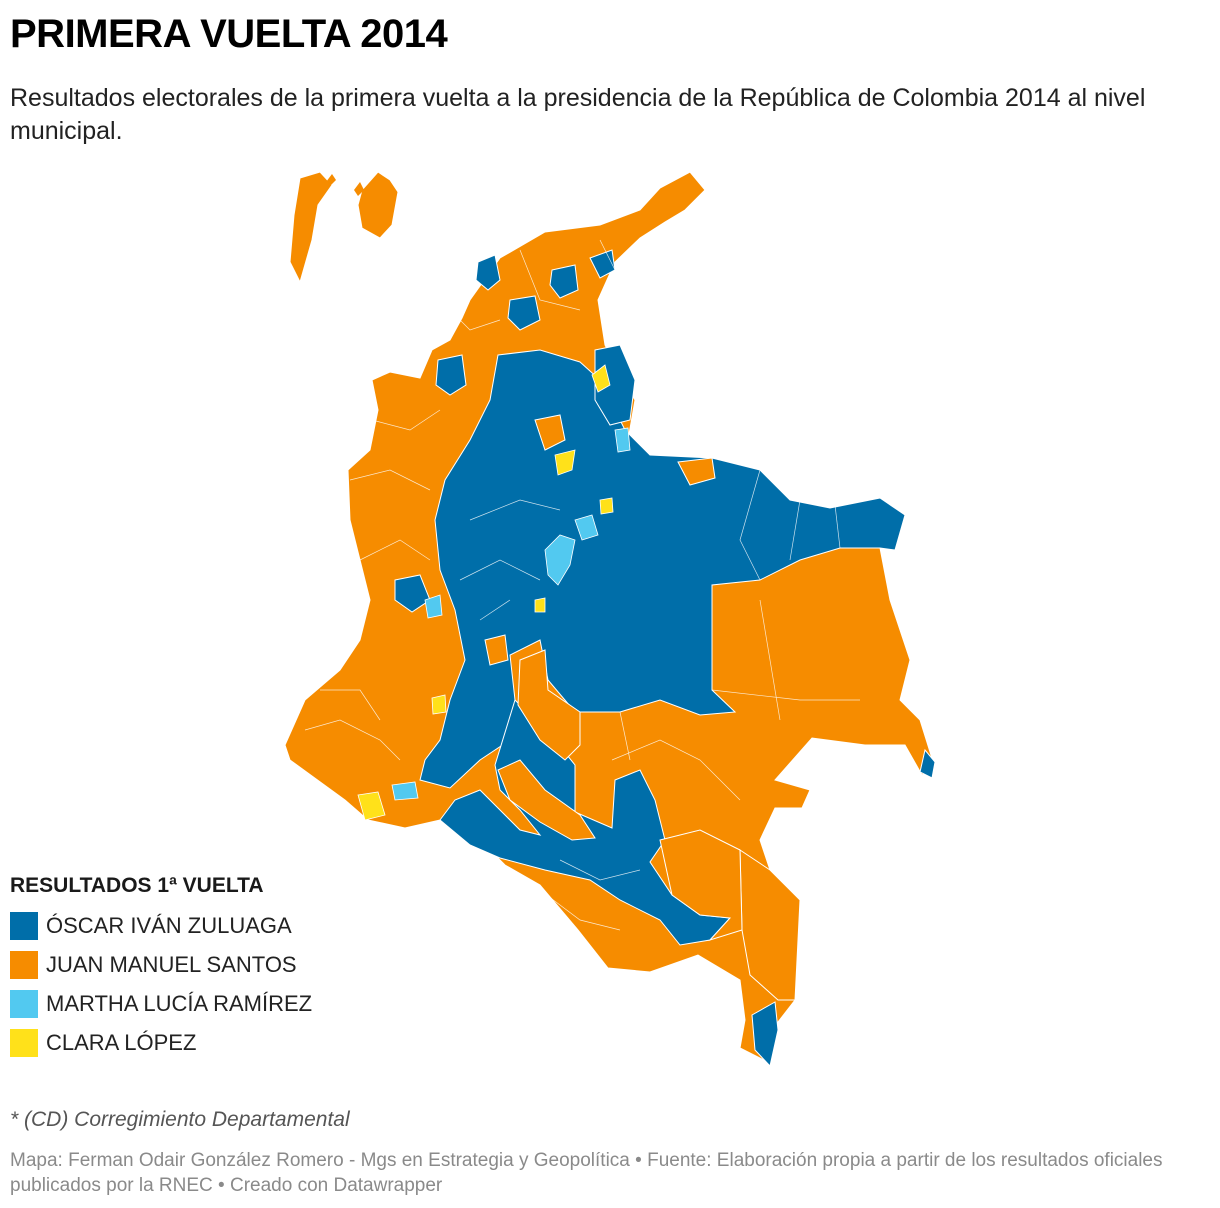  Describe the element at coordinates (549, 705) in the screenshot. I see `region-meta-south` at that location.